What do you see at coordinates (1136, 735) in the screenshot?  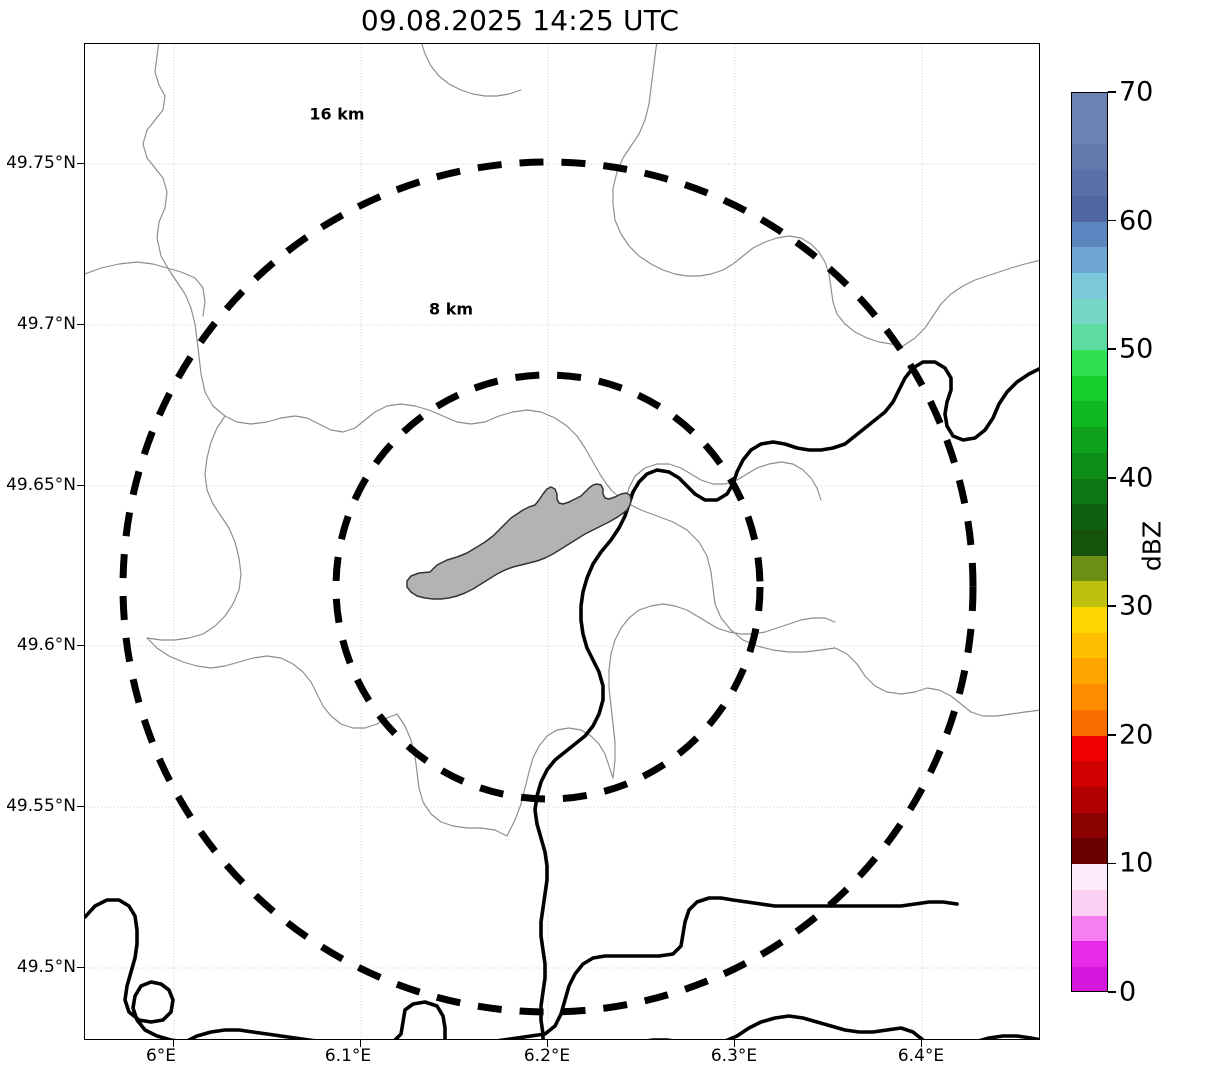 I see `colorbar-tick-label: 20` at bounding box center [1136, 735].